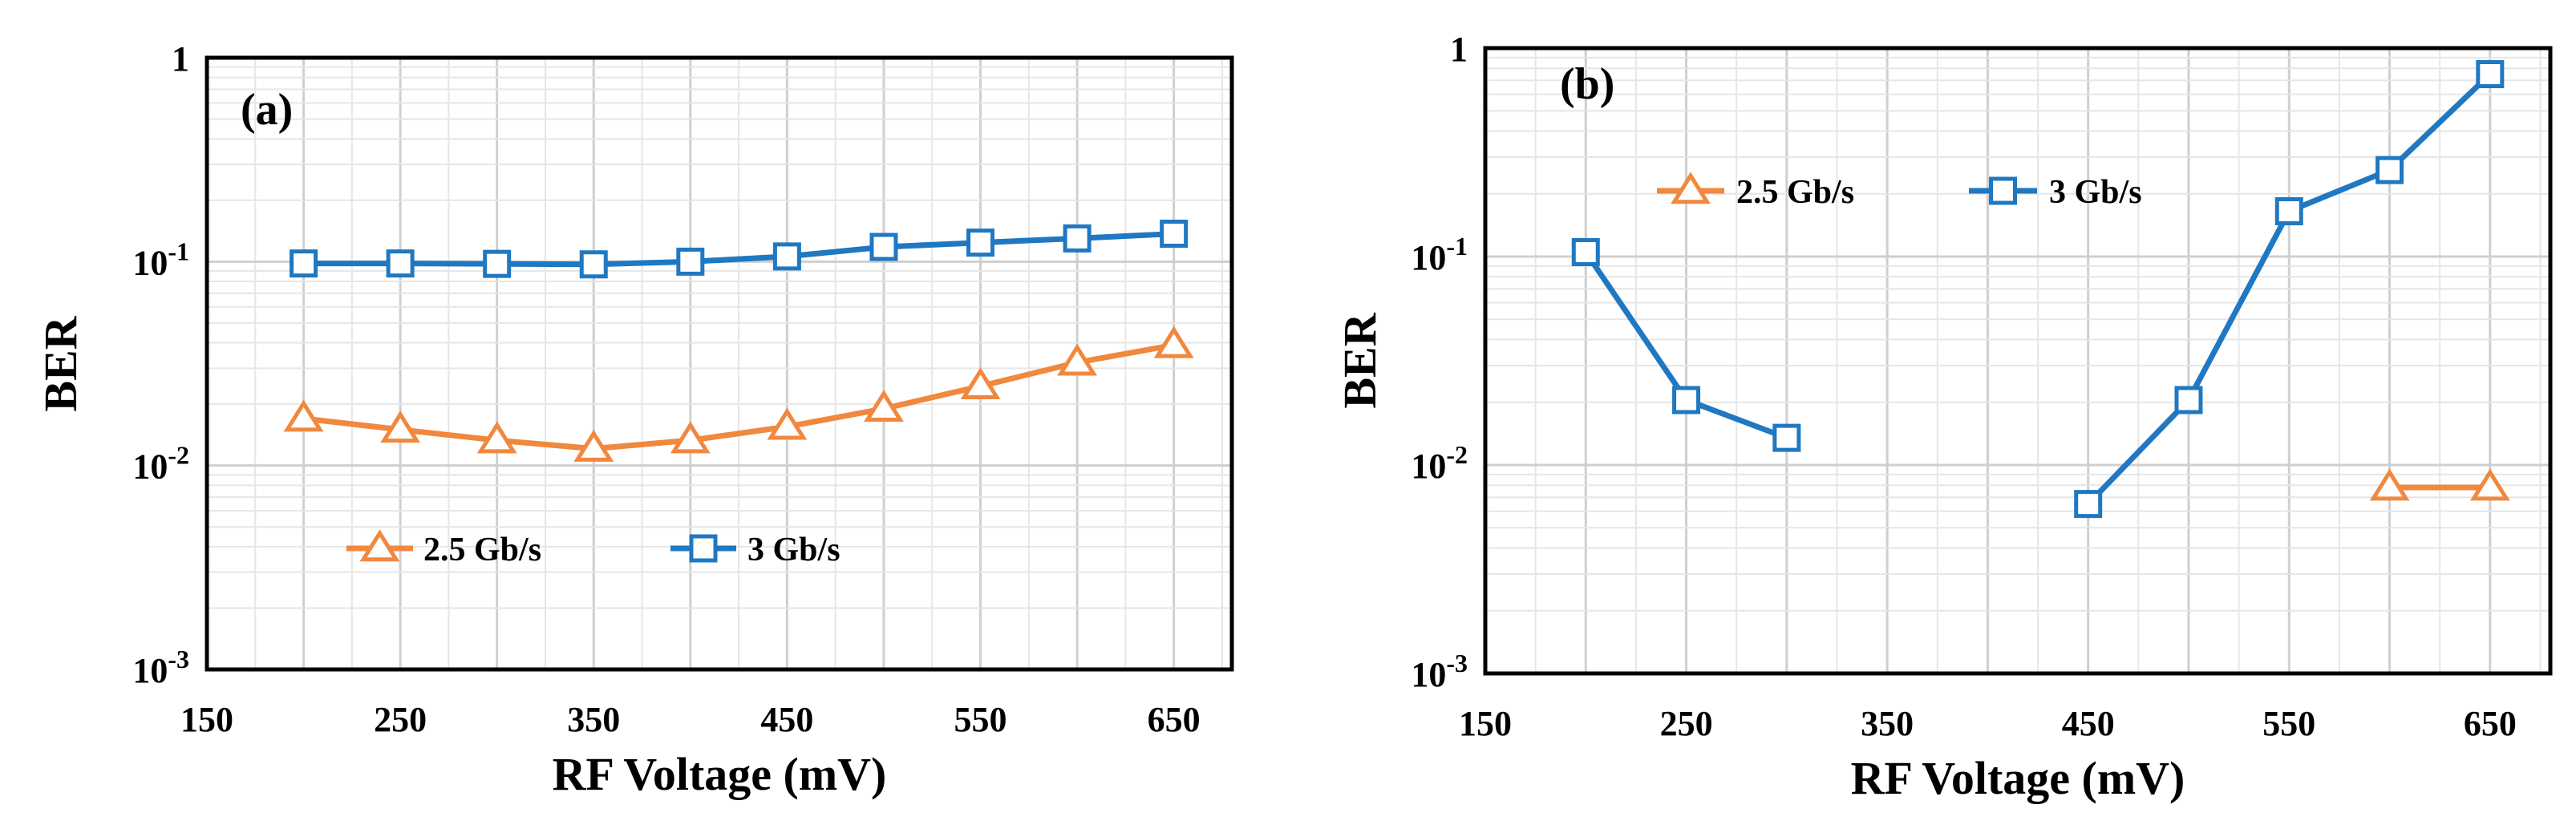 Image resolution: width=2576 pixels, height=837 pixels. I want to click on x-axis-title-b: RF Voltage (mV), so click(2018, 778).